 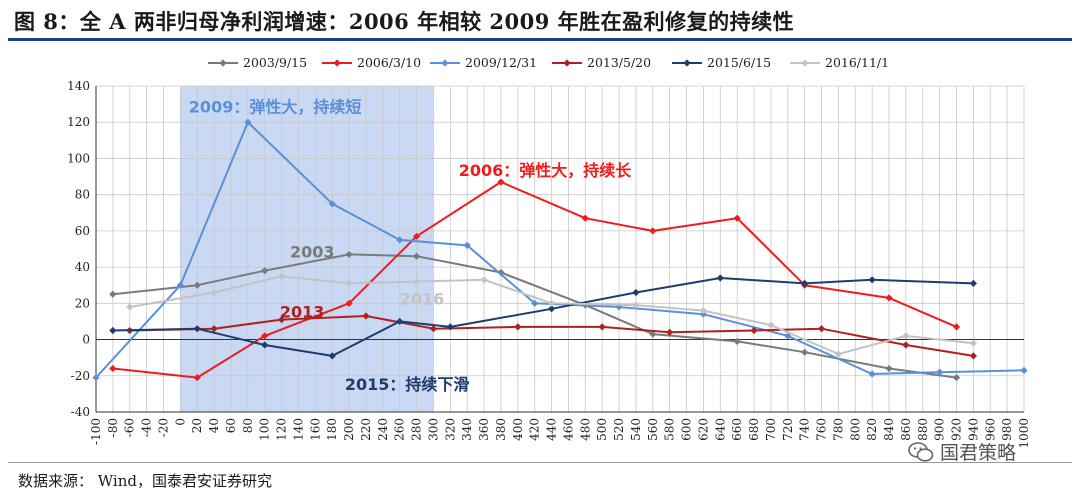 I want to click on x-tick-label: -60, so click(x=130, y=427).